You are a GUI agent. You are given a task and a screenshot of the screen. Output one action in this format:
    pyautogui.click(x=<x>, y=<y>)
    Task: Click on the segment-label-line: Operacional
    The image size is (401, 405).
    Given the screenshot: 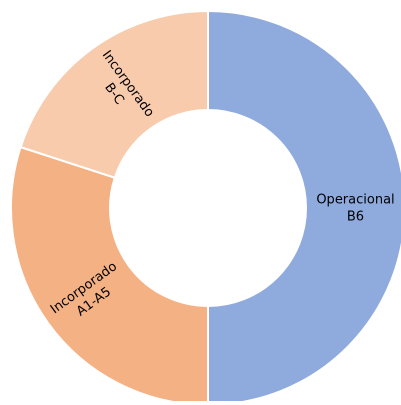 What is the action you would take?
    pyautogui.click(x=355, y=199)
    